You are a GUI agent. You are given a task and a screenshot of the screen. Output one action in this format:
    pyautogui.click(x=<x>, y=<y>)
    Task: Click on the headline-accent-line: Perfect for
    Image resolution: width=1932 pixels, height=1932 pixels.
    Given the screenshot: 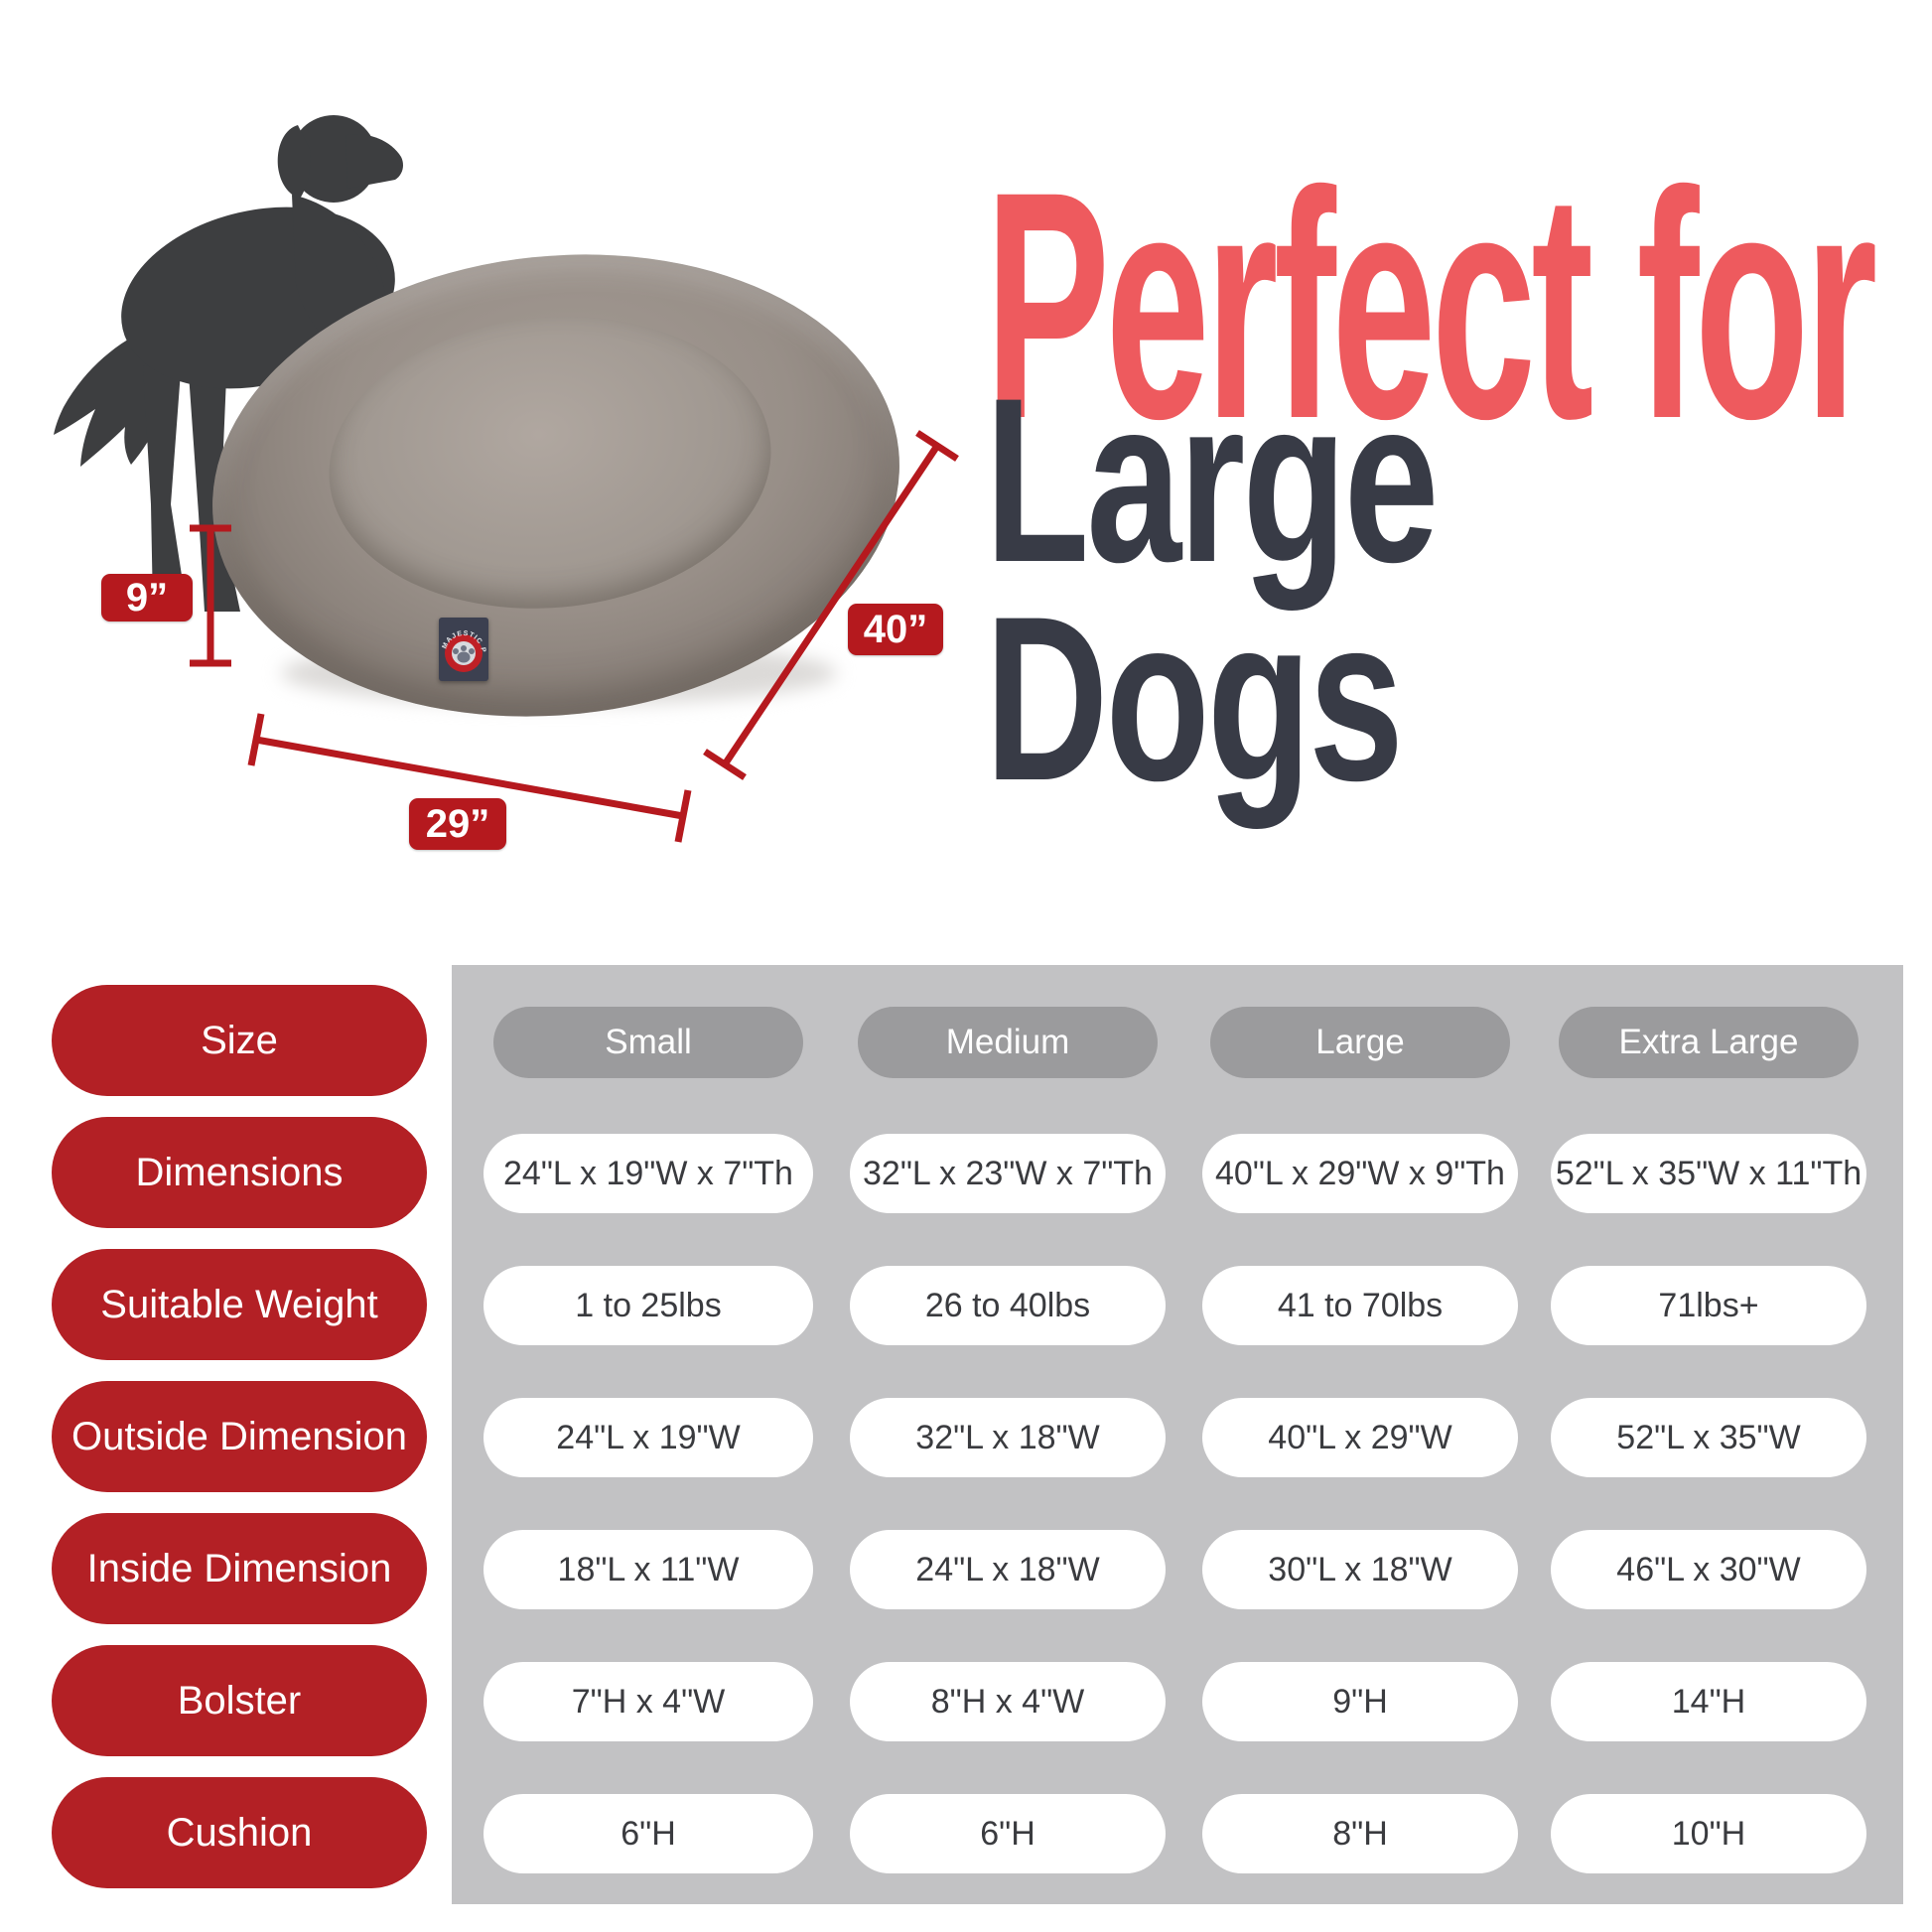 What is the action you would take?
    pyautogui.click(x=1431, y=306)
    